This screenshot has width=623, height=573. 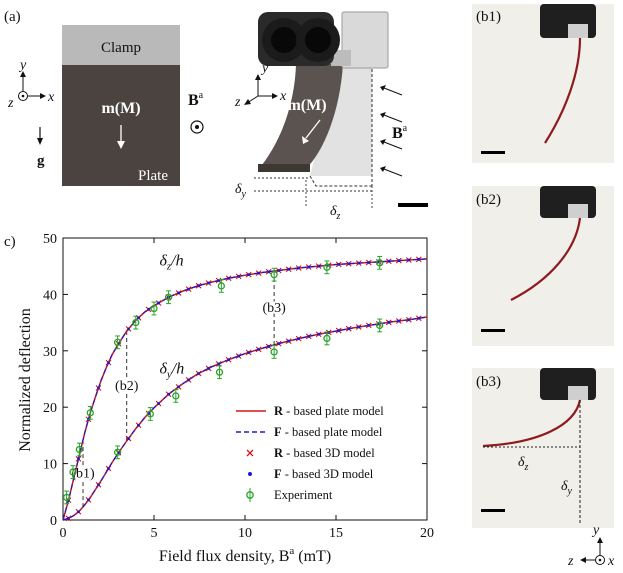 I want to click on photo-magnetization-arrow, so click(x=313, y=129).